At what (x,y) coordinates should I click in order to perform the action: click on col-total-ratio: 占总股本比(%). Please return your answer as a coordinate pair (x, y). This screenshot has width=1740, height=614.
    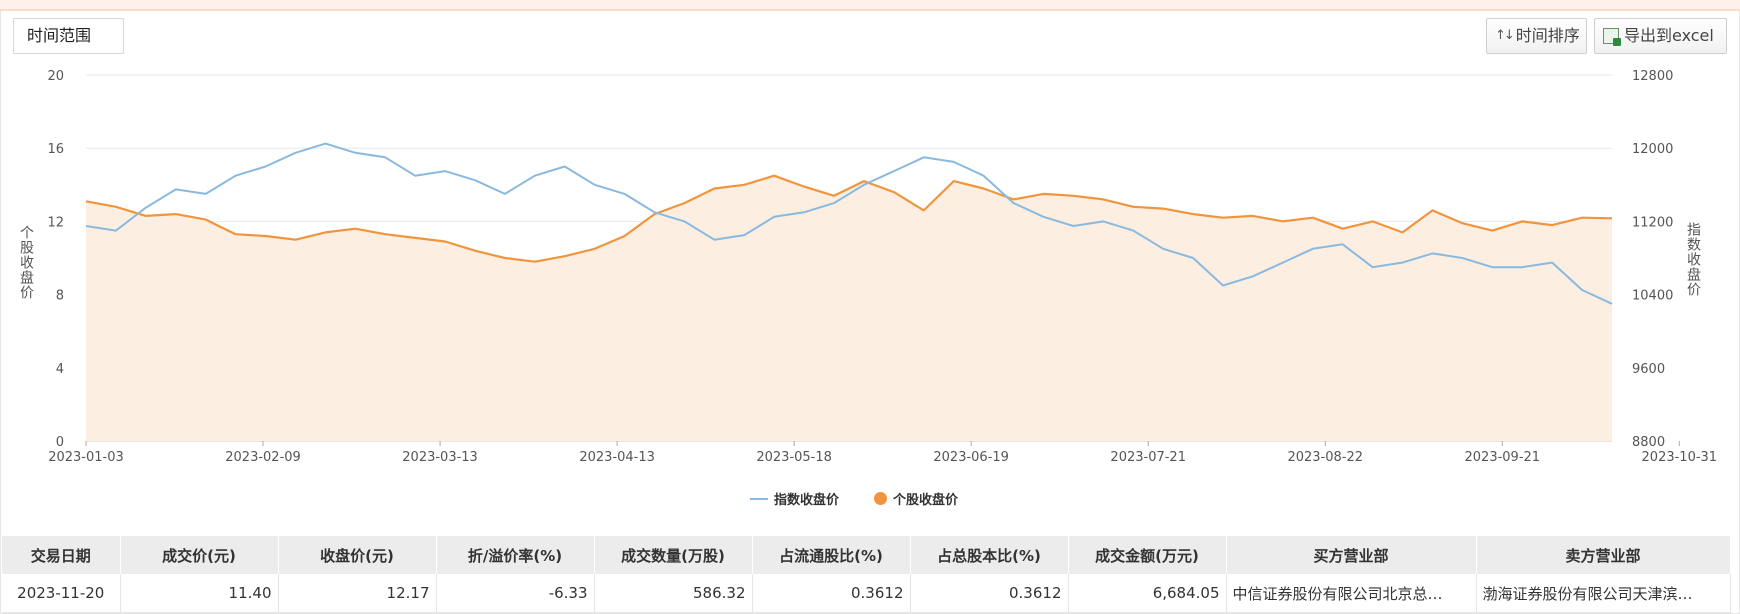
    Looking at the image, I should click on (989, 555).